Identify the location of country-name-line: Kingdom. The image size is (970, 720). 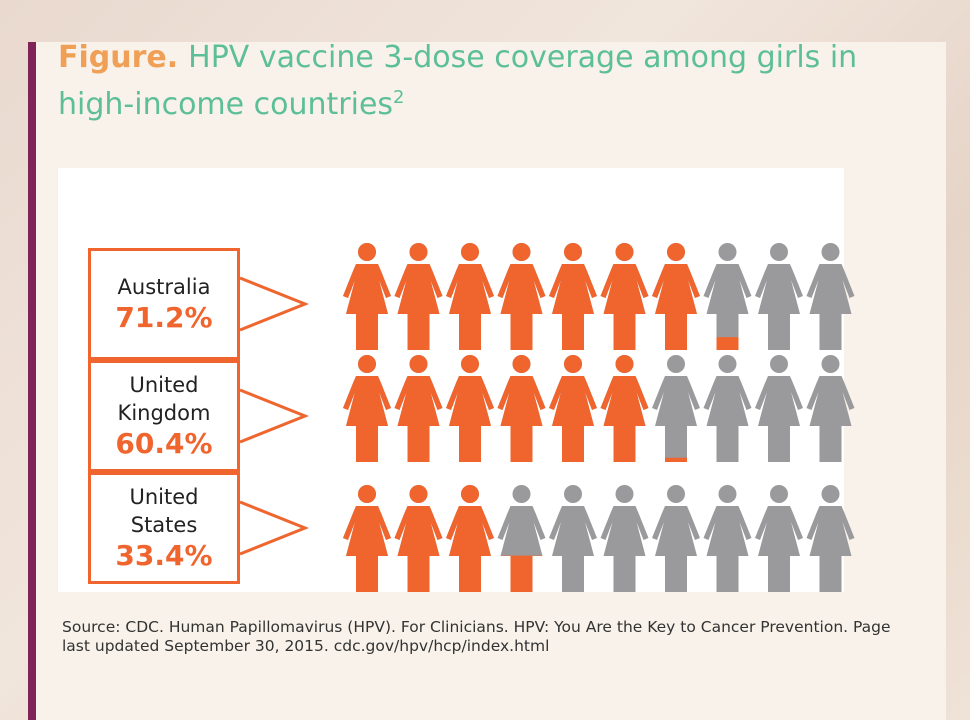
(164, 413).